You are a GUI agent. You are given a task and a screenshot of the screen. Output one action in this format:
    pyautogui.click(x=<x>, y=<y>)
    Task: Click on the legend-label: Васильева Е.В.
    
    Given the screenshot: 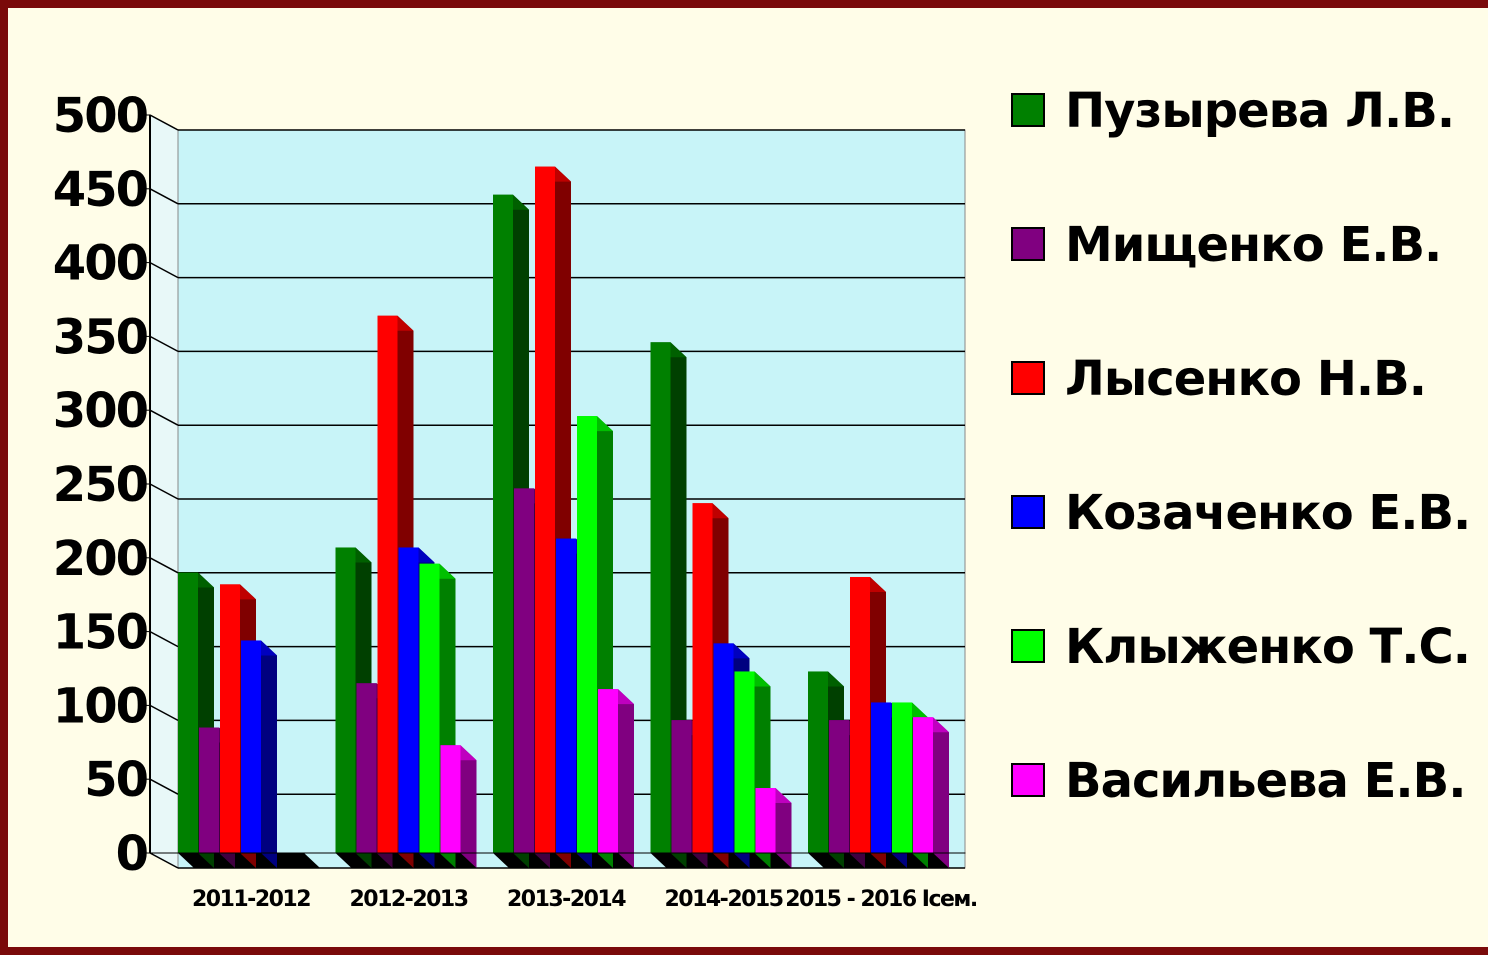 What is the action you would take?
    pyautogui.click(x=1265, y=781)
    